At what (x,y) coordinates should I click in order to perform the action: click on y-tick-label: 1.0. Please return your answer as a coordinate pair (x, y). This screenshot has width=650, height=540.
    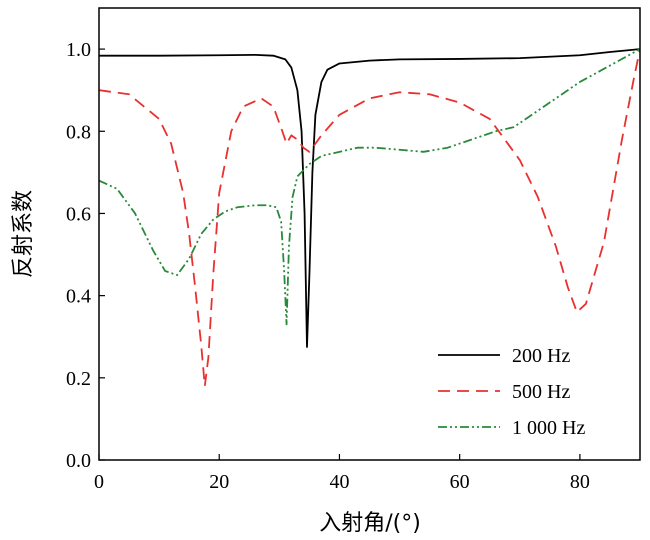
    Looking at the image, I should click on (78, 50).